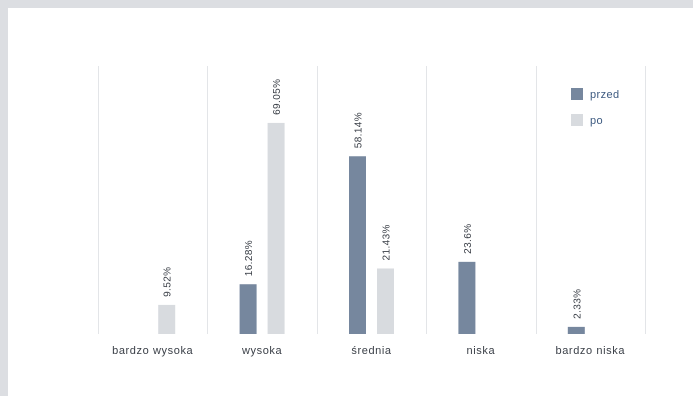 This screenshot has height=396, width=693. I want to click on legend: przed po, so click(595, 107).